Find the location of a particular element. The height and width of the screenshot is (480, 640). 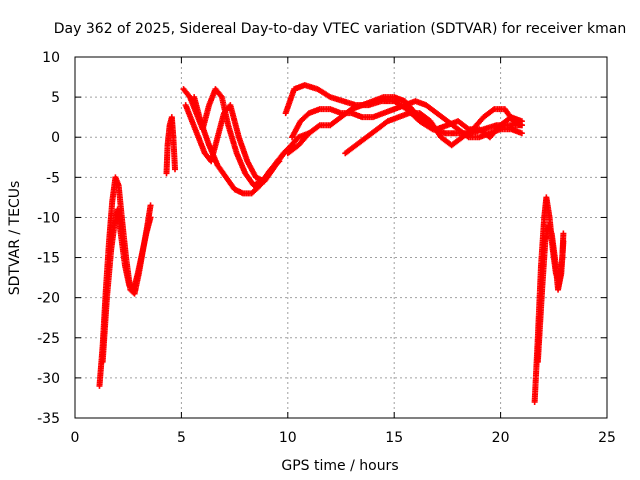

x-tick-label: 0 is located at coordinates (75, 438).